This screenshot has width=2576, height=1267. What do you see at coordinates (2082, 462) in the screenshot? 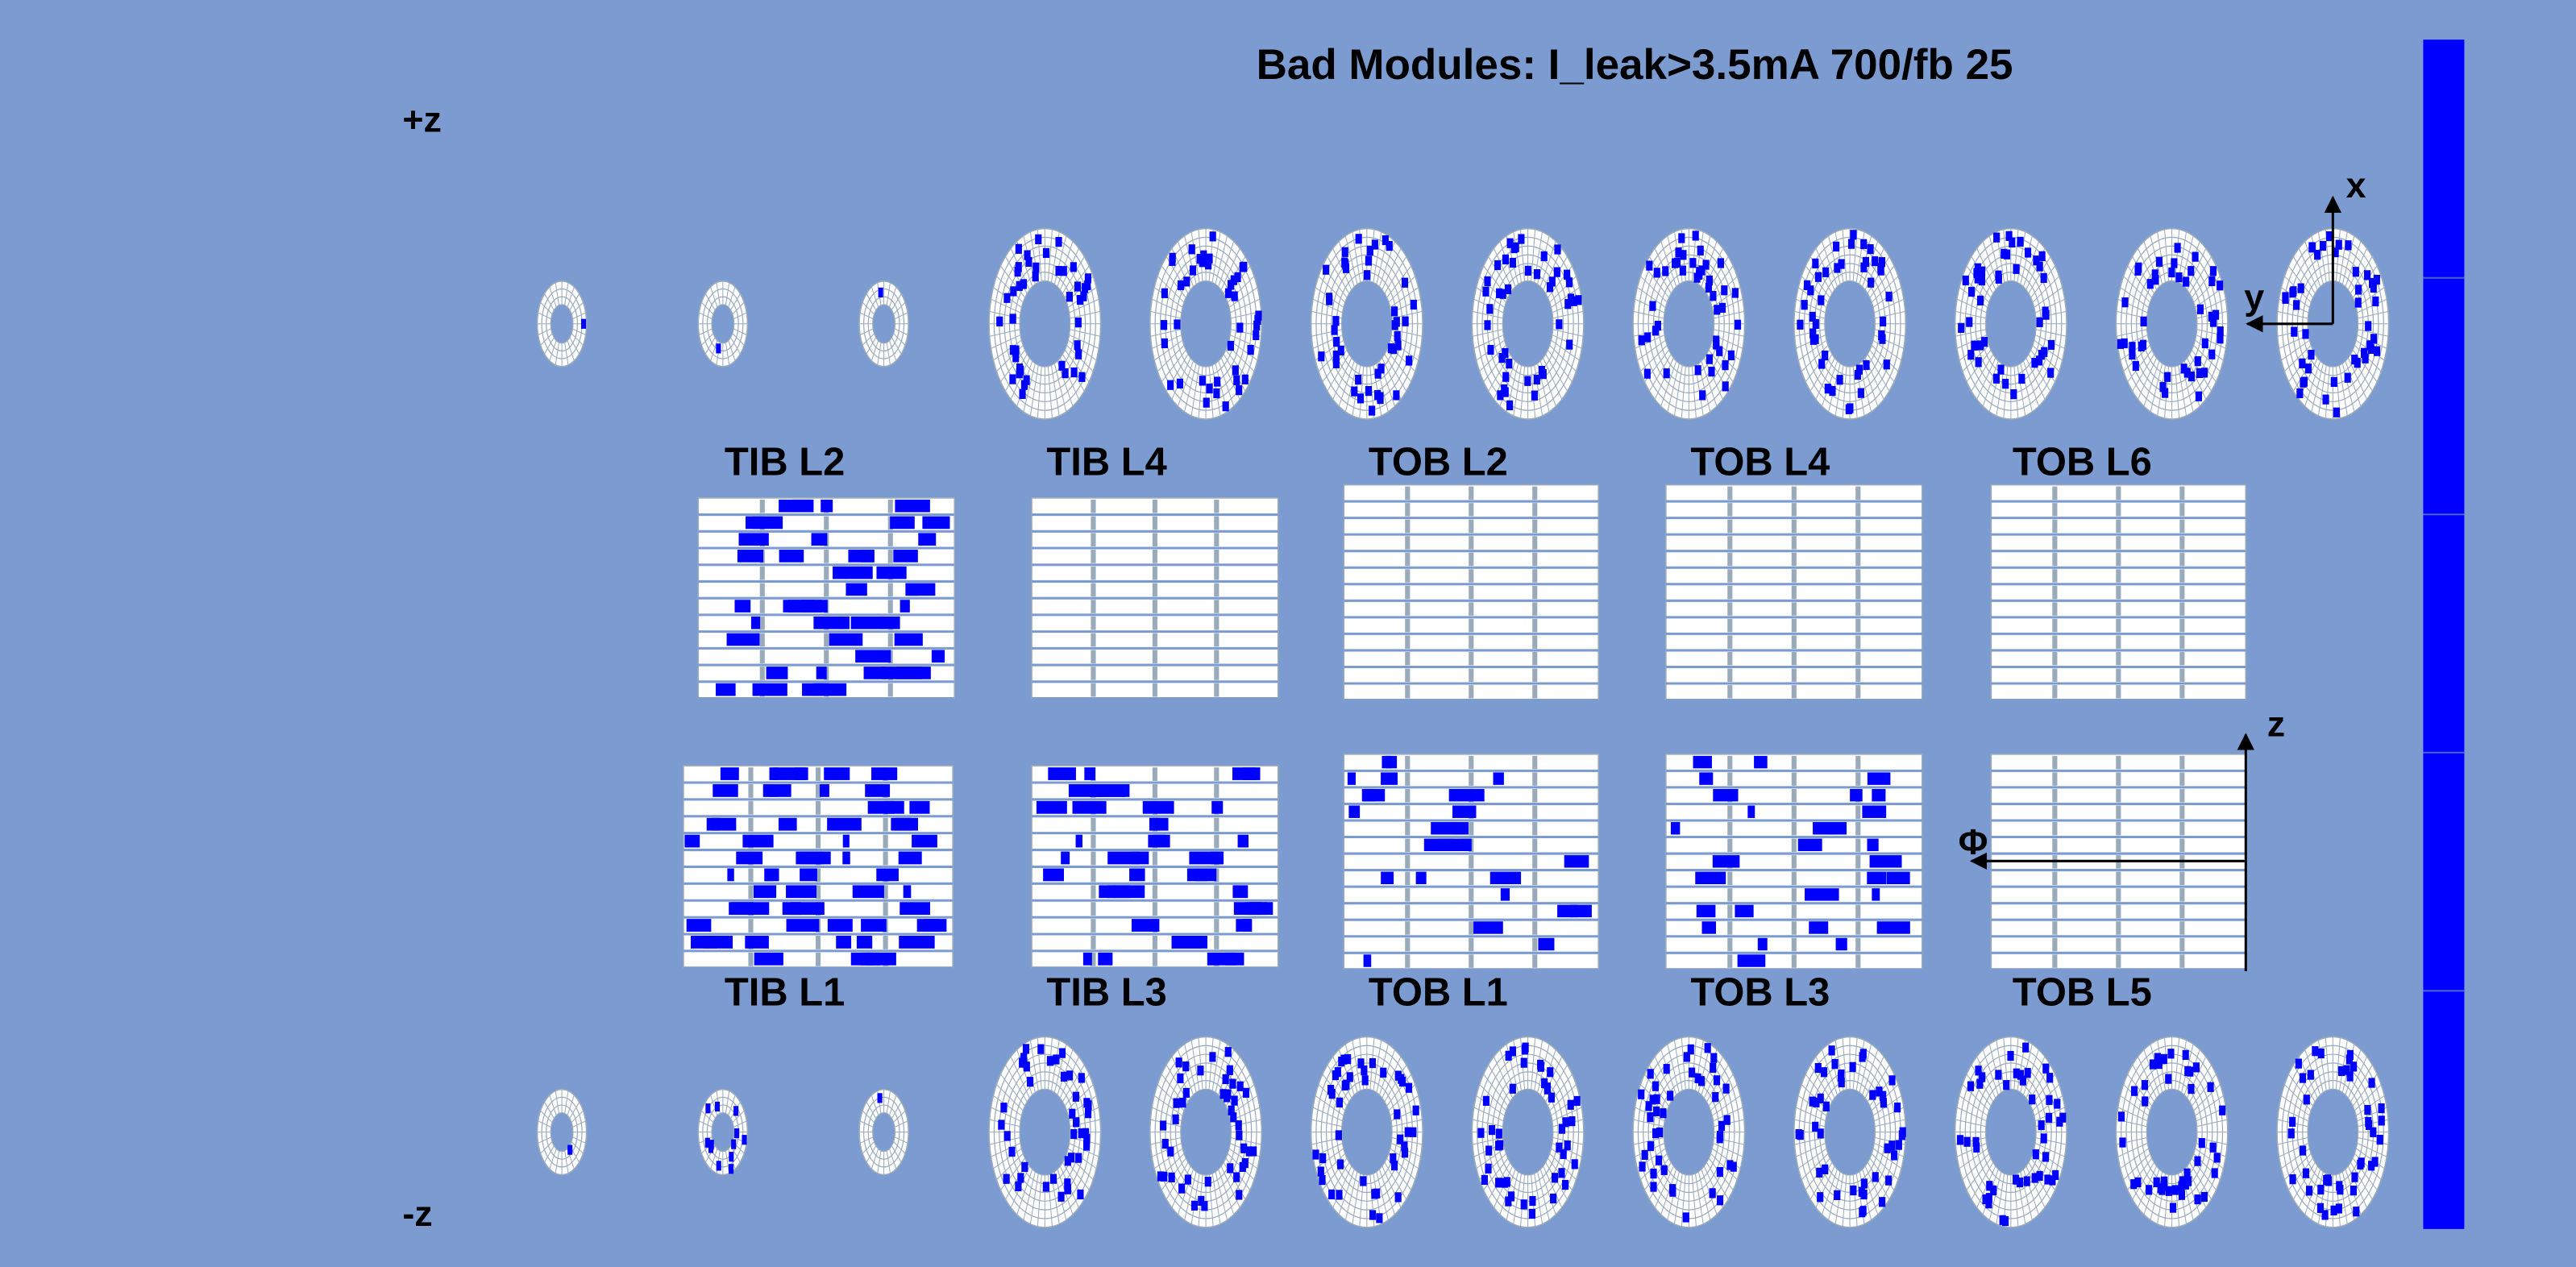
I see `layer-label: TOB L6` at bounding box center [2082, 462].